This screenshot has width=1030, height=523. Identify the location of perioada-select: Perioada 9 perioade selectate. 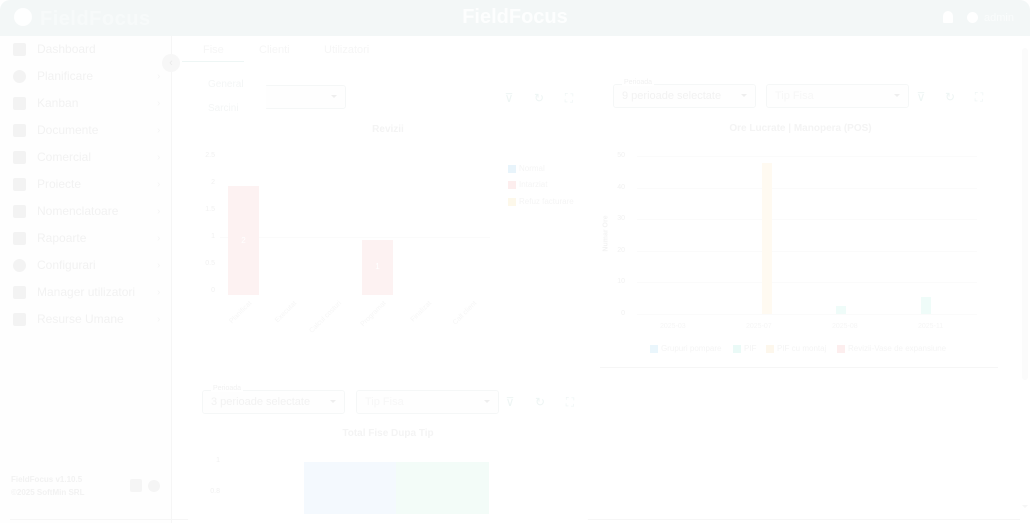
(684, 93).